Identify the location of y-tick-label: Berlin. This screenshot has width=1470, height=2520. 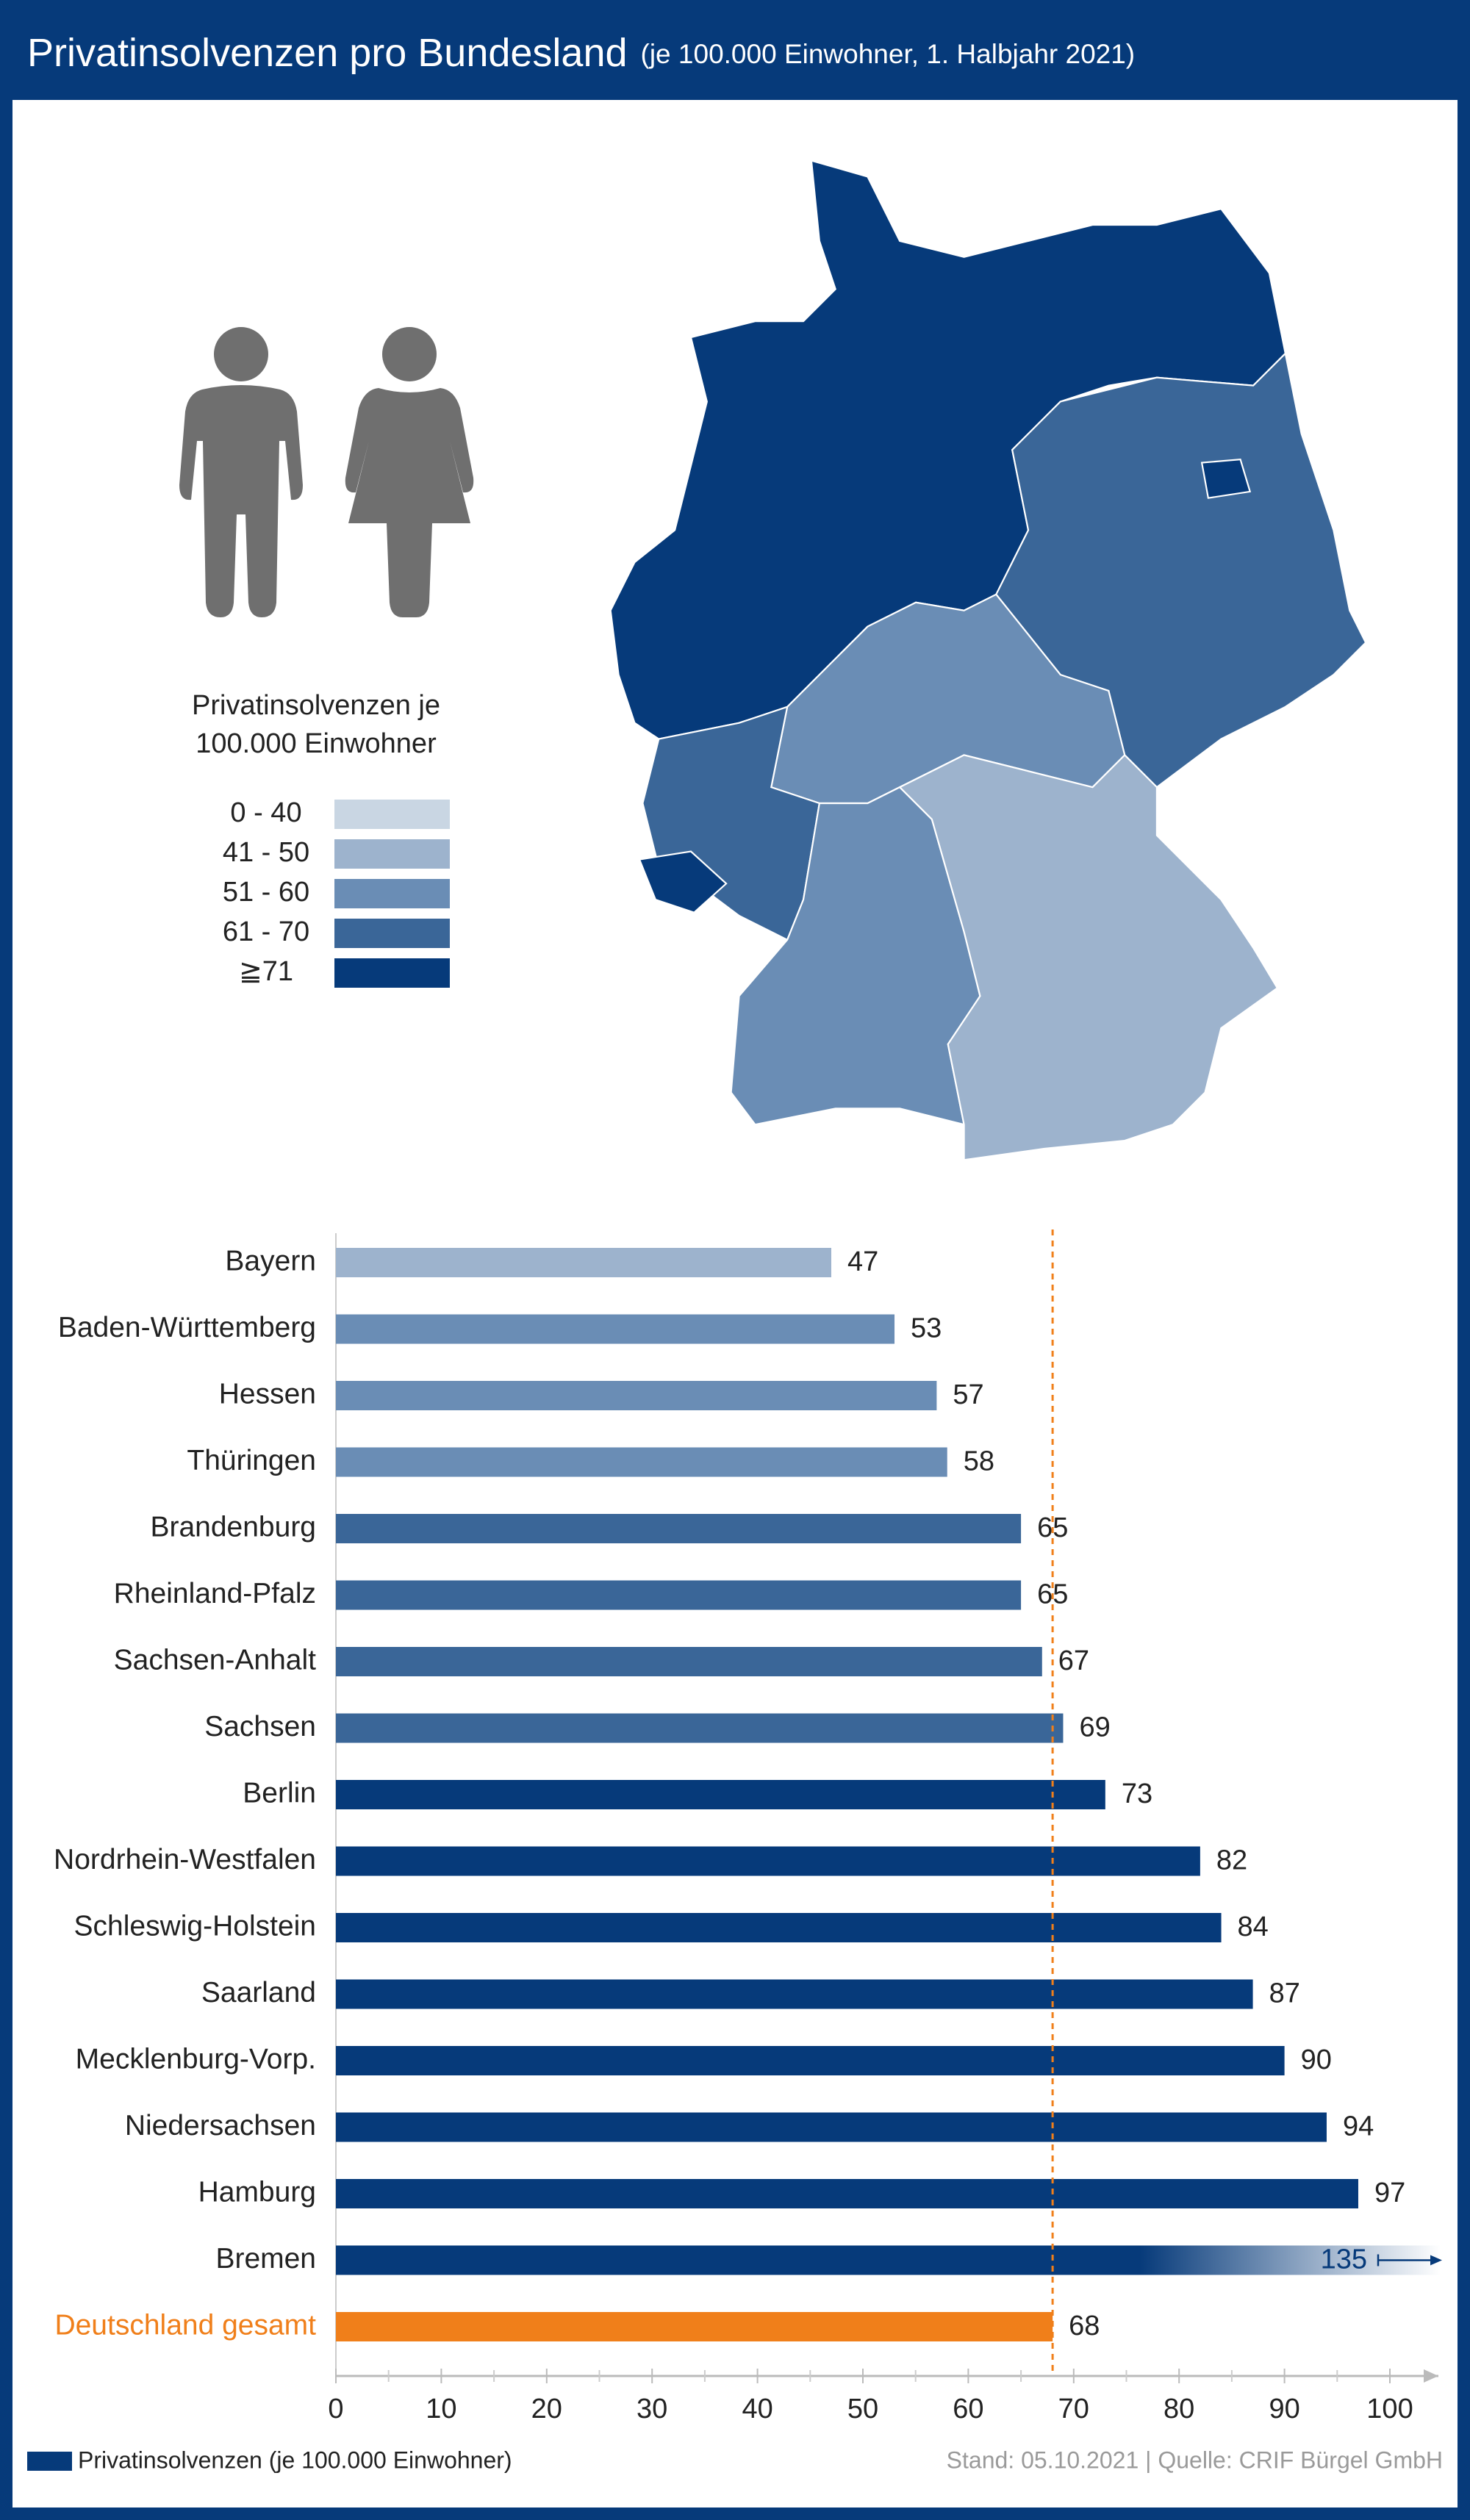
(279, 1793).